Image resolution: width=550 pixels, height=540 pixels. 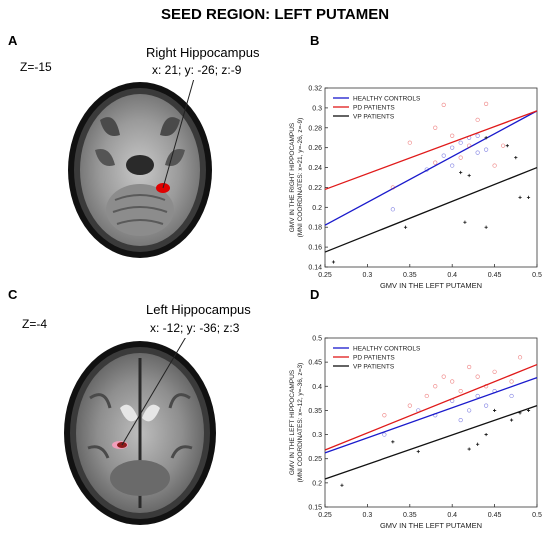 What do you see at coordinates (317, 387) in the screenshot?
I see `y-tick-label: 0.4` at bounding box center [317, 387].